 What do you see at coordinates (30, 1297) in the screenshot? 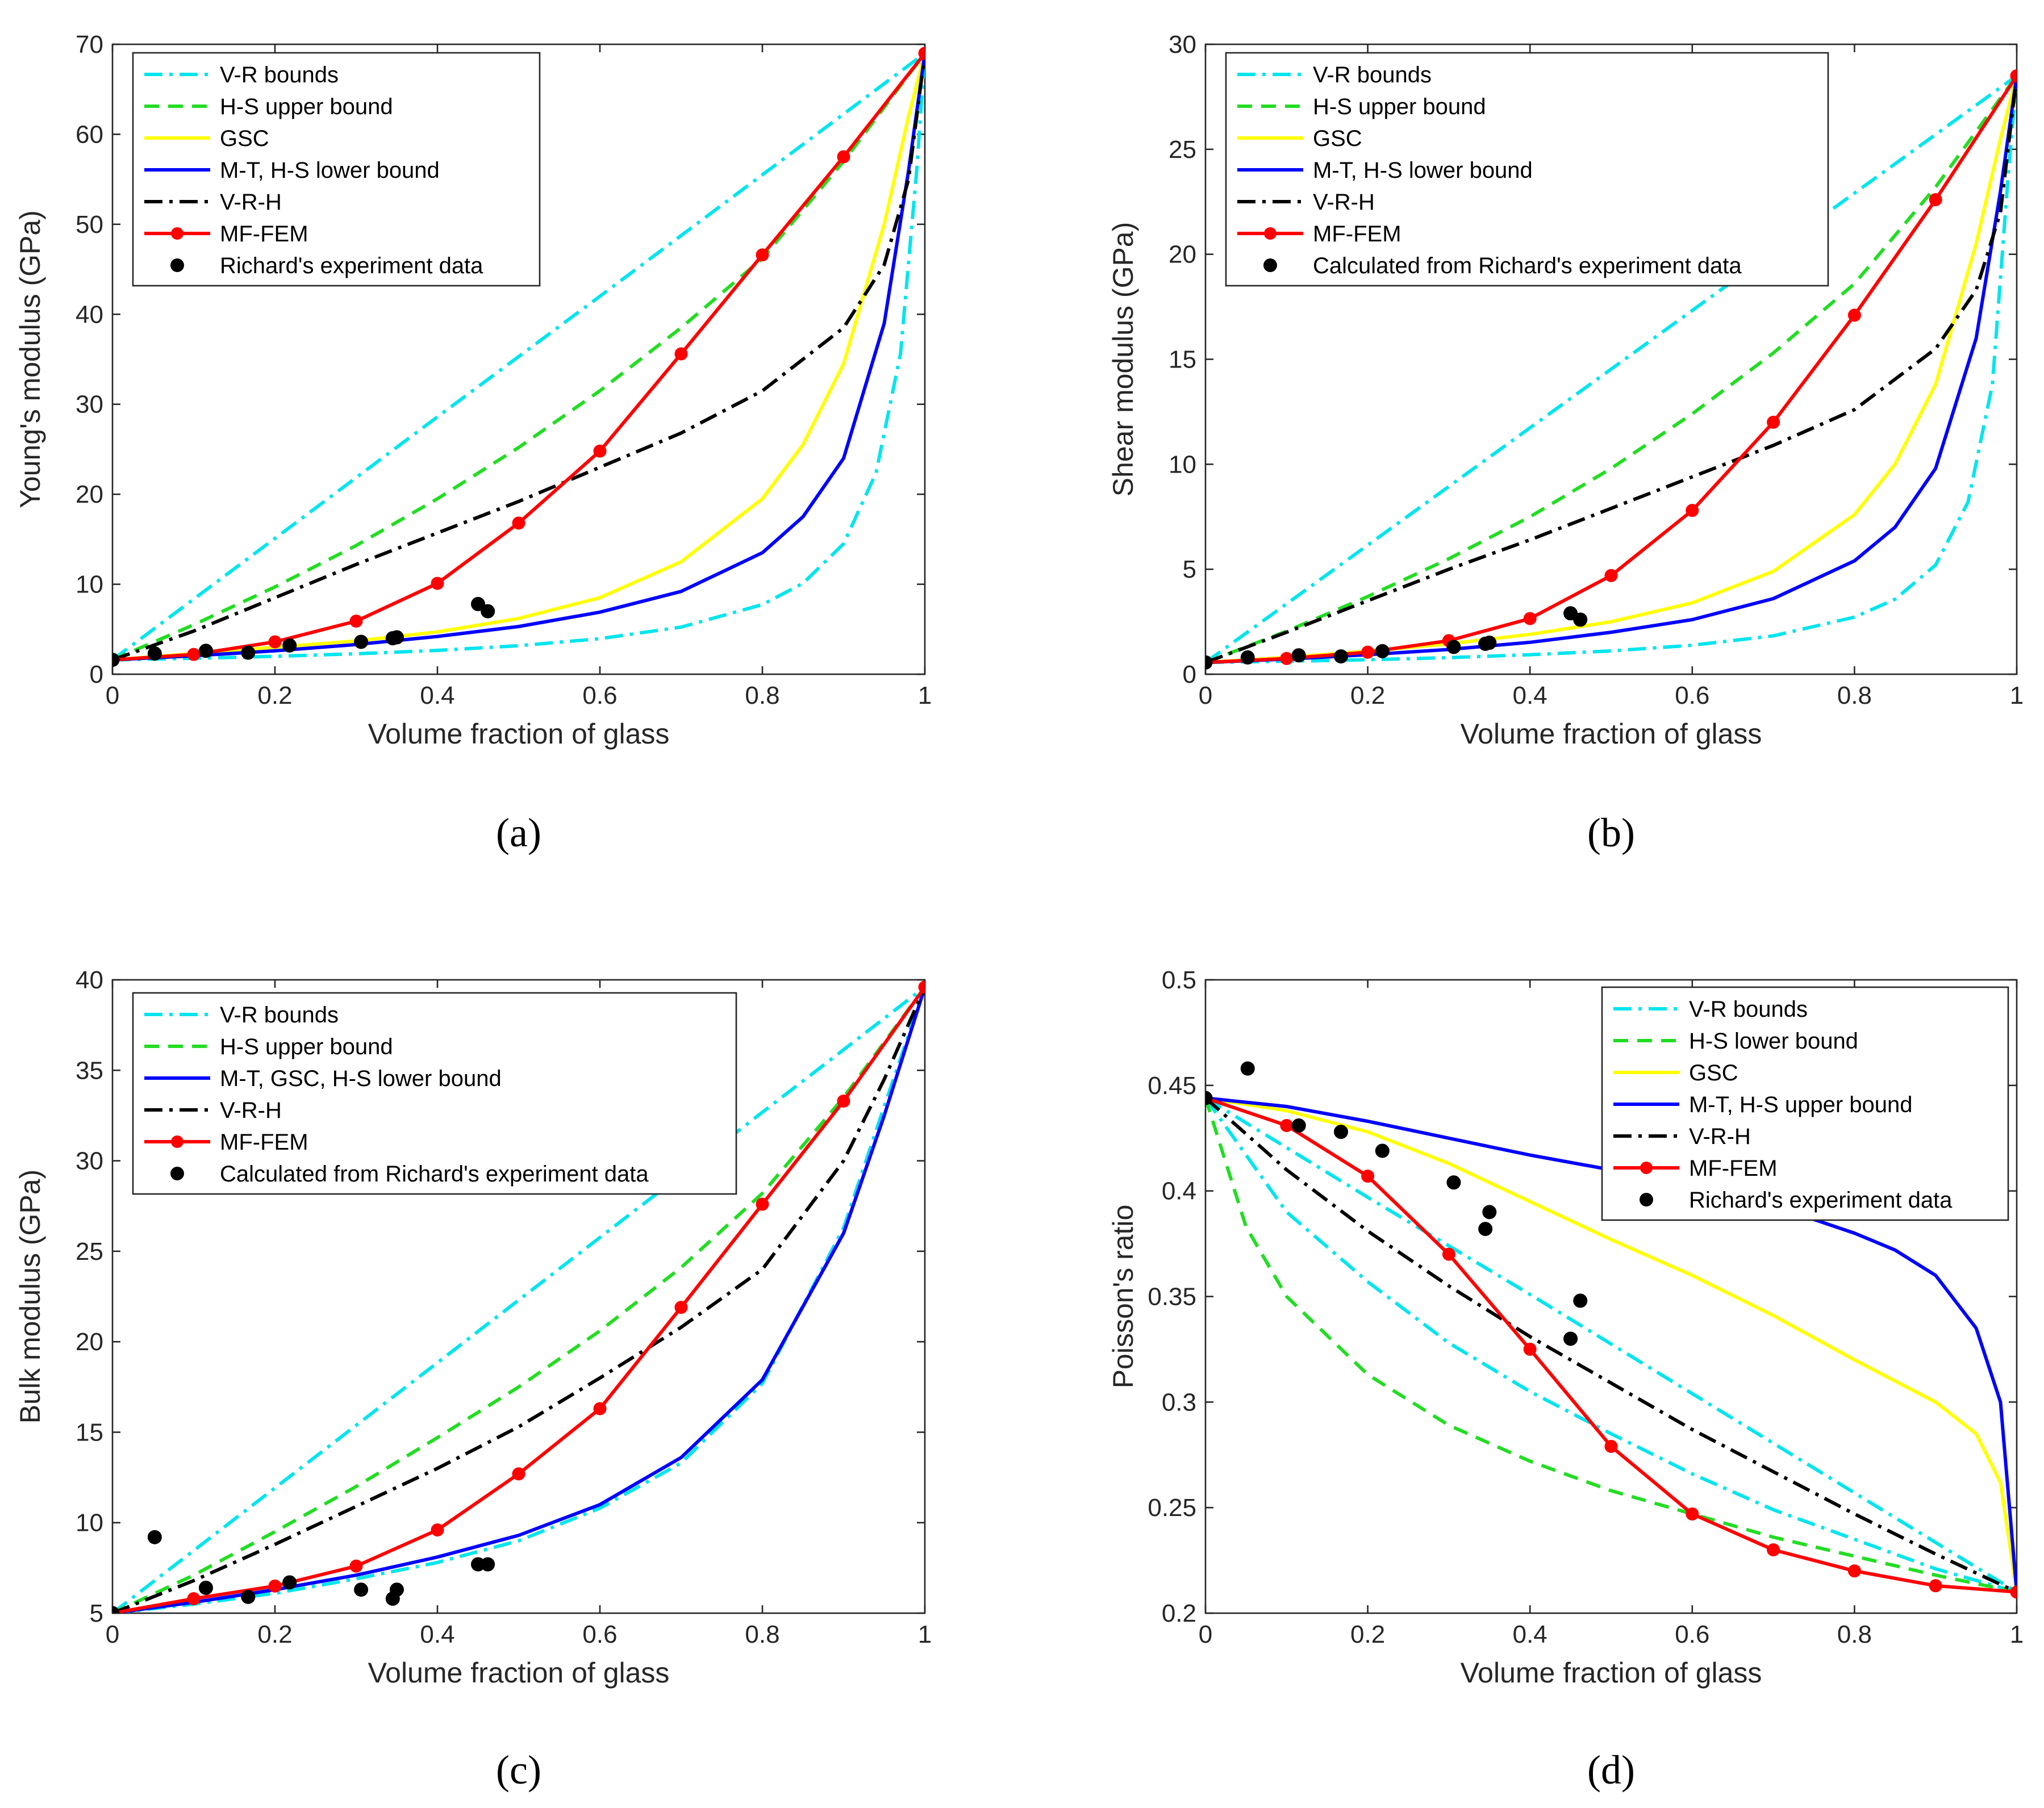
I see `y-axis-label: Bulk modulus (GPa)` at bounding box center [30, 1297].